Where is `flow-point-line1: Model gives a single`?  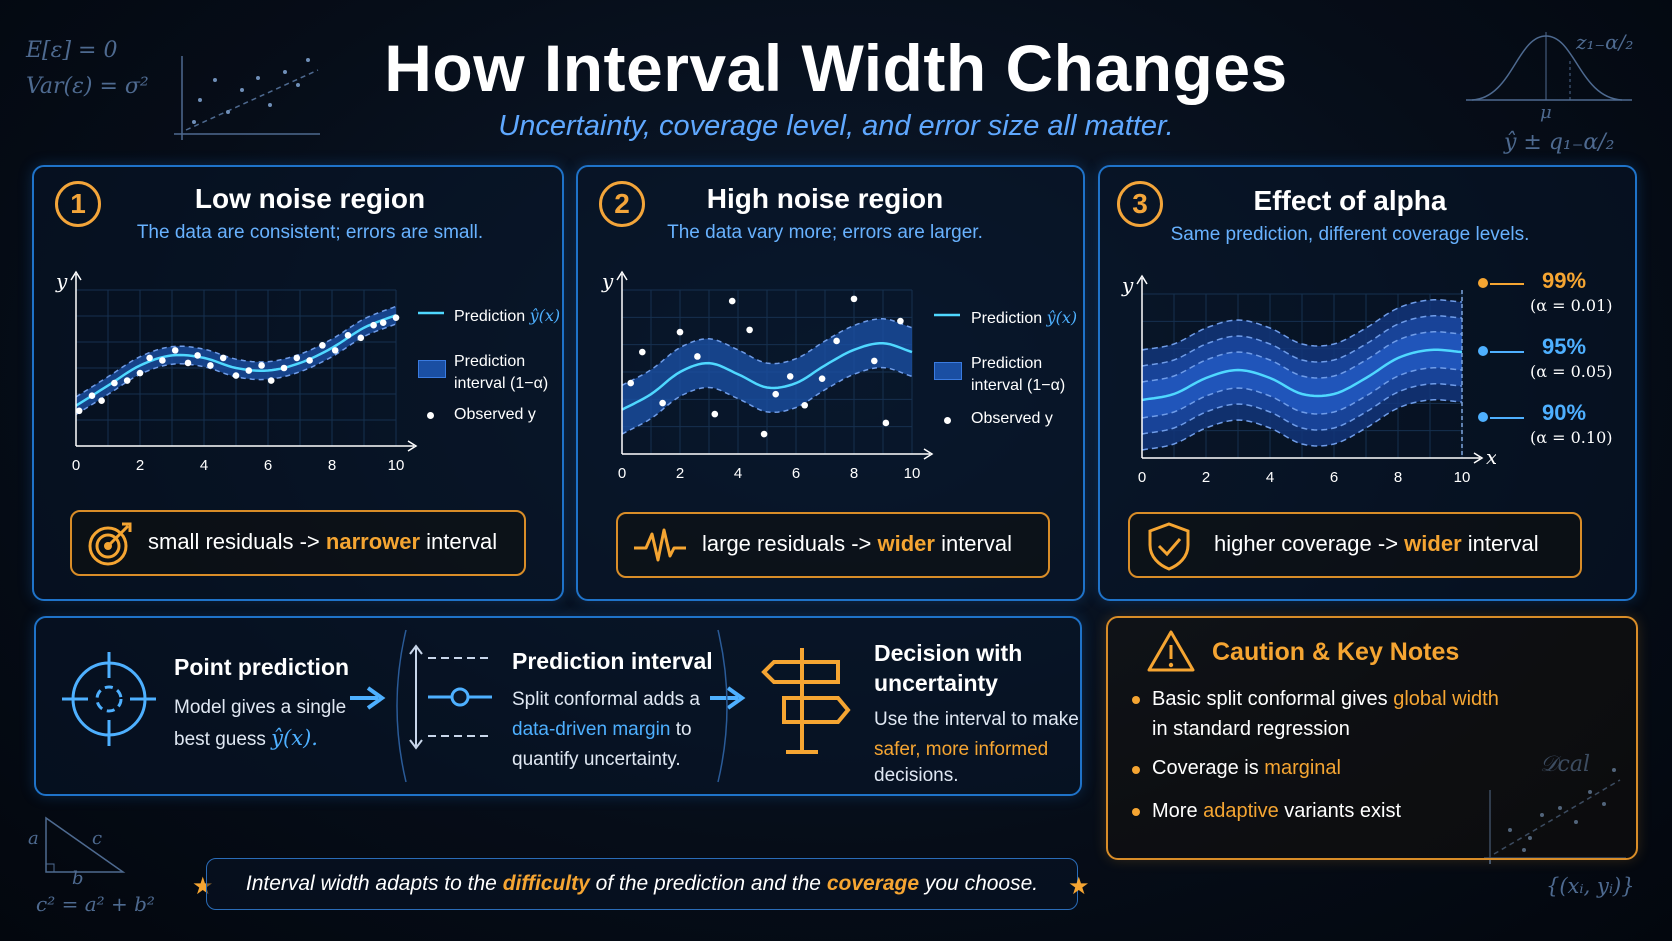
flow-point-line1: Model gives a single is located at coordinates (260, 707).